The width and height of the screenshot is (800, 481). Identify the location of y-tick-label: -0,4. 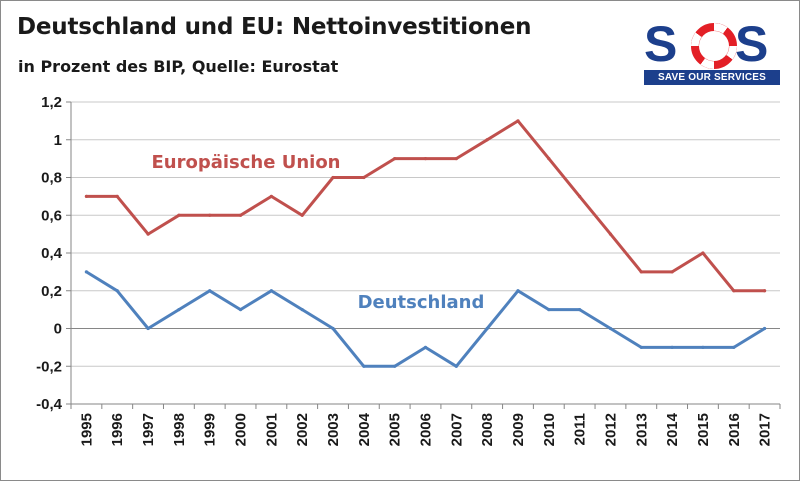
(49, 404).